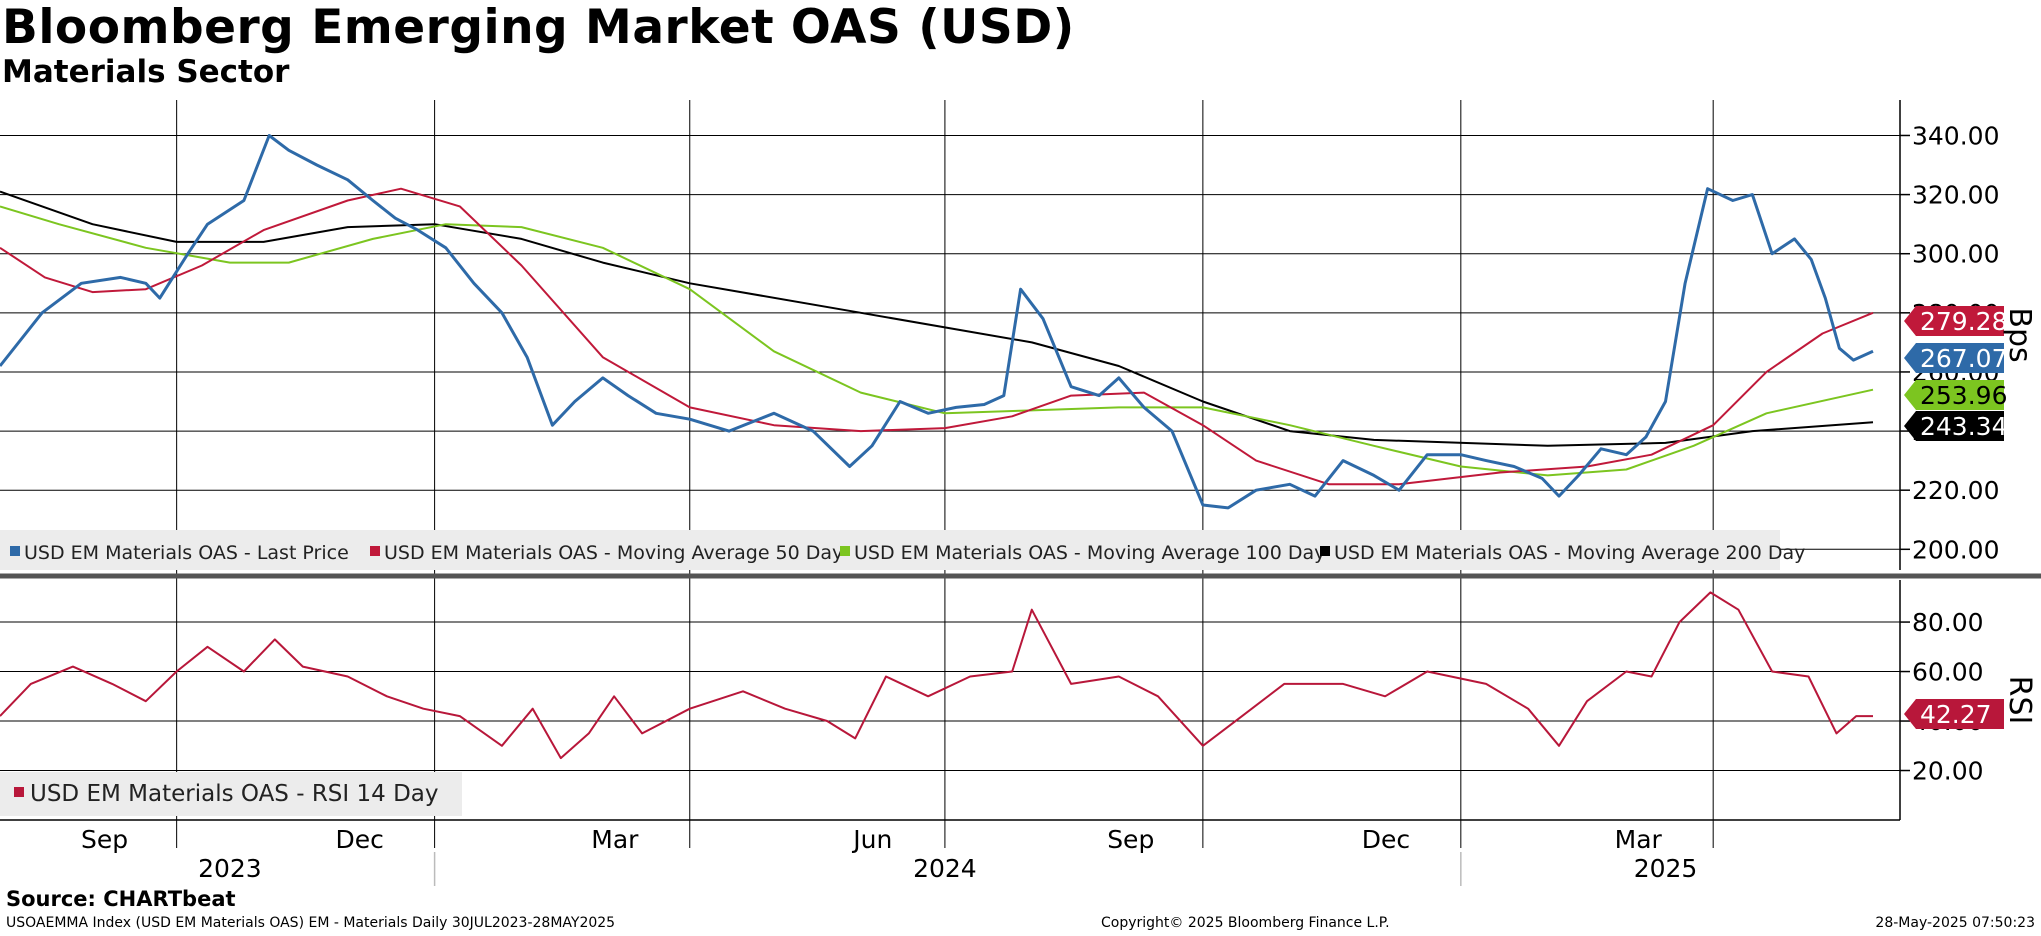 The width and height of the screenshot is (2041, 936). I want to click on legend-swatch-ma50, so click(375, 551).